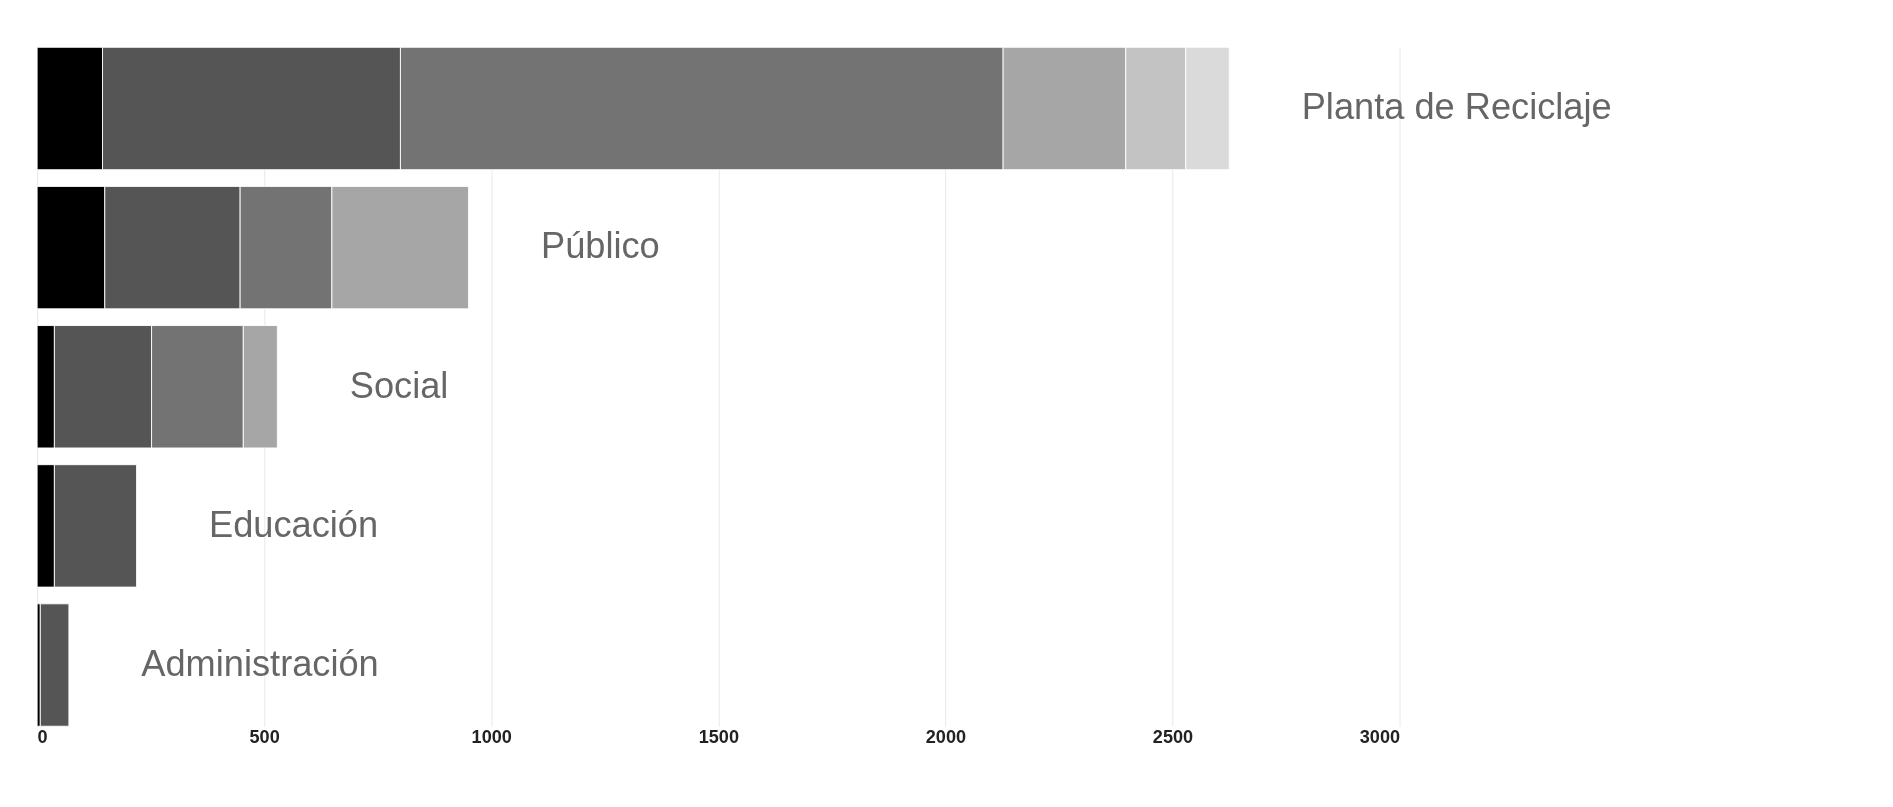 This screenshot has width=1893, height=807. Describe the element at coordinates (491, 737) in the screenshot. I see `x-tick-label: 1000` at that location.